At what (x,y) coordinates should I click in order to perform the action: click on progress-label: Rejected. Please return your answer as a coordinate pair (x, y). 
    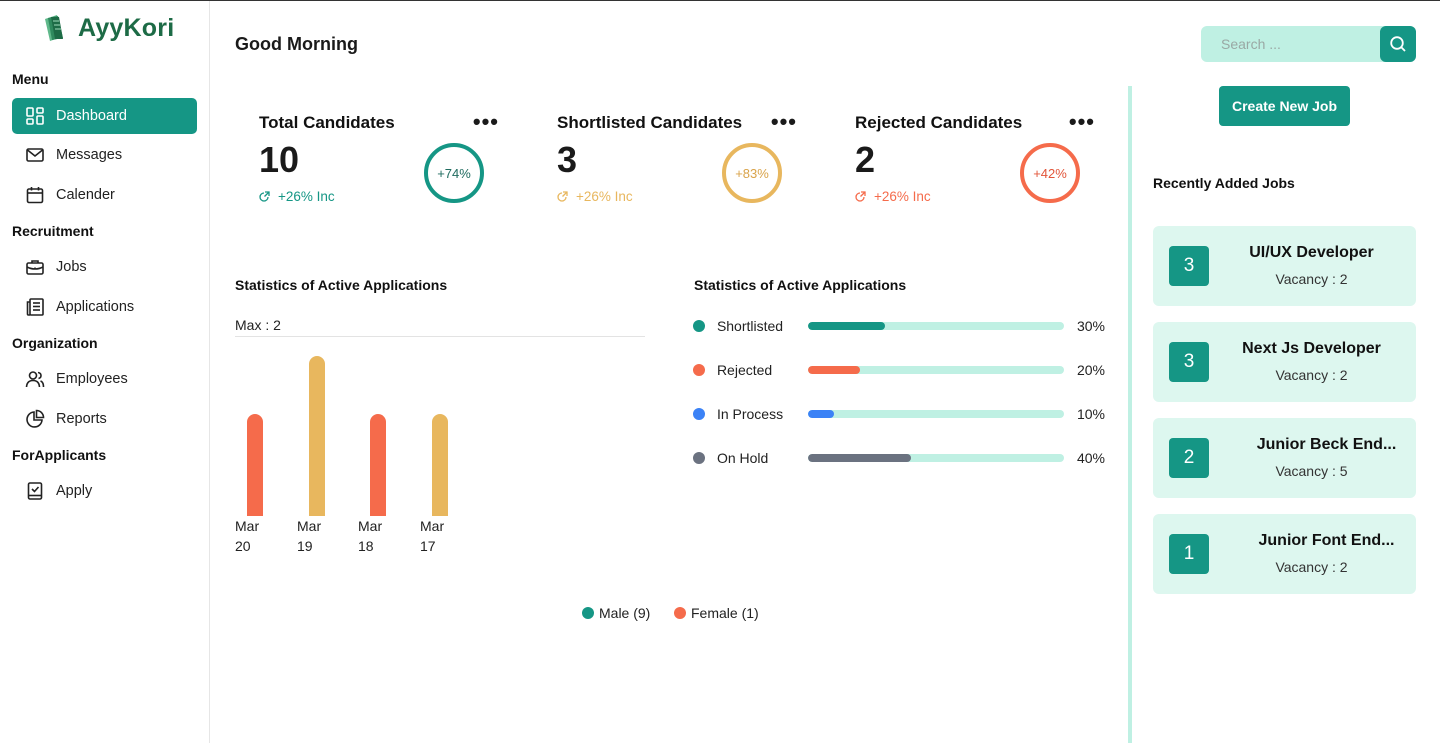
    Looking at the image, I should click on (744, 370).